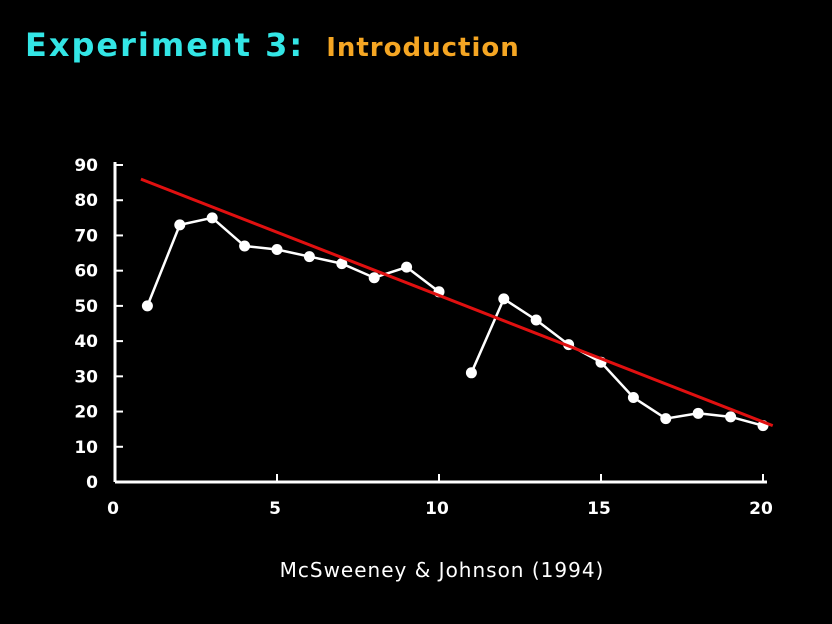 The height and width of the screenshot is (624, 832). What do you see at coordinates (599, 509) in the screenshot?
I see `x-tick-label: 15` at bounding box center [599, 509].